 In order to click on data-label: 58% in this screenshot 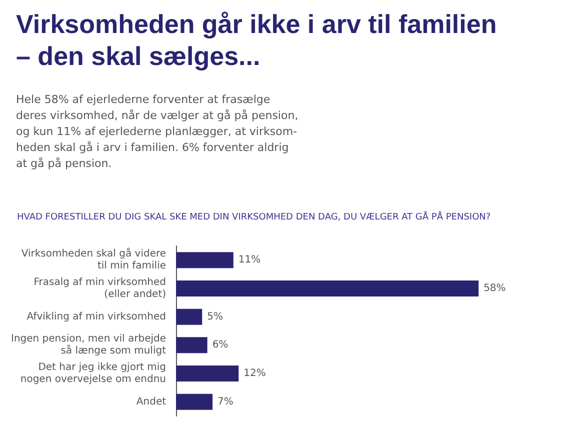, I will do `click(495, 288)`.